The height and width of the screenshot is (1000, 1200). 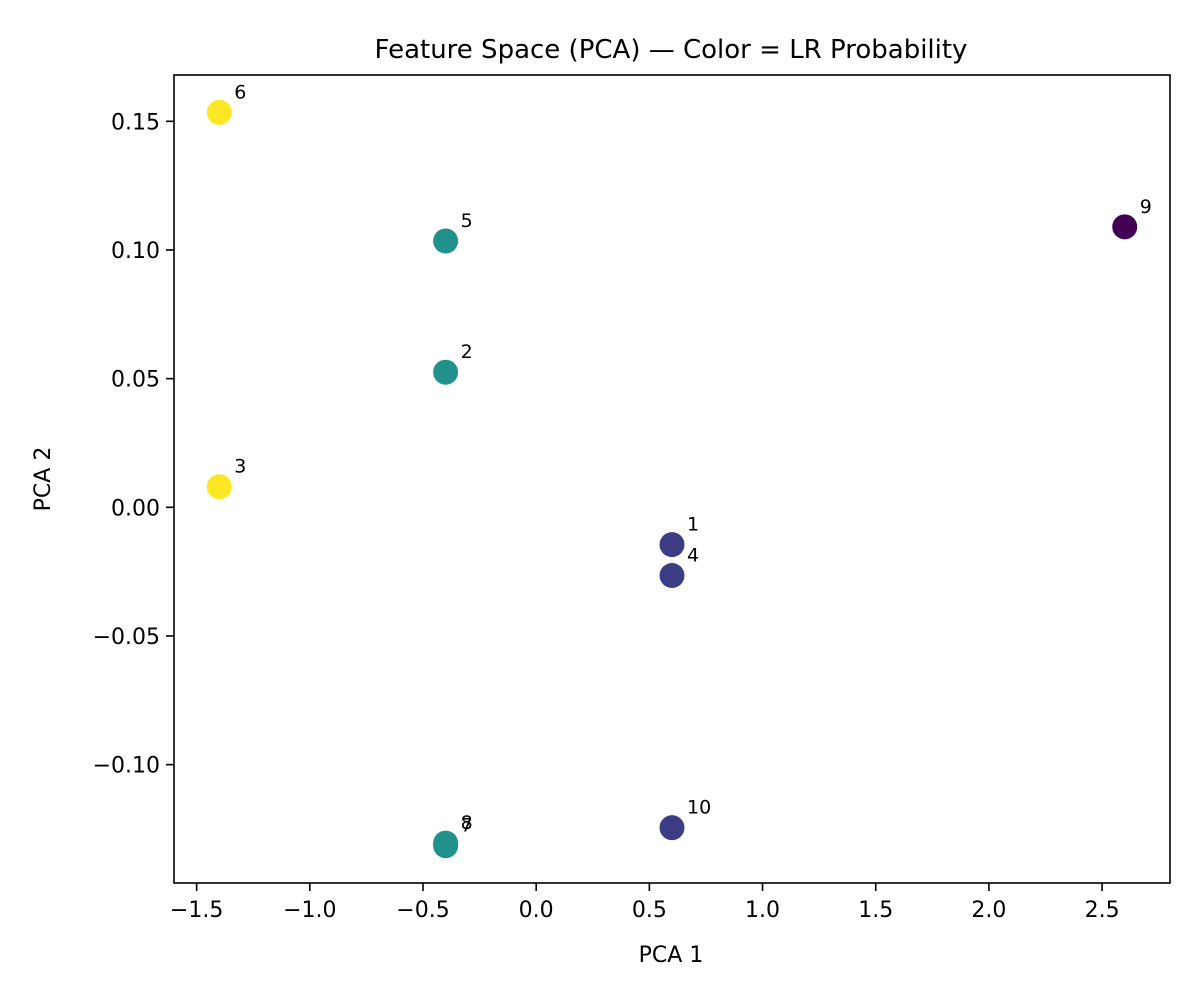 What do you see at coordinates (135, 122) in the screenshot?
I see `y-tick-label: 0.15` at bounding box center [135, 122].